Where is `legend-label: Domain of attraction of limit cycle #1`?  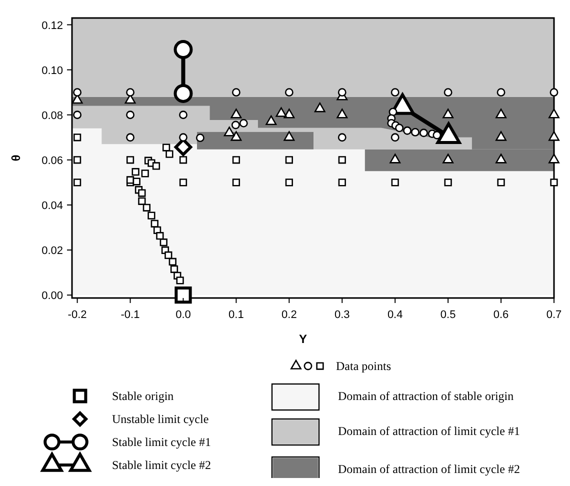
legend-label: Domain of attraction of limit cycle #1 is located at coordinates (429, 431).